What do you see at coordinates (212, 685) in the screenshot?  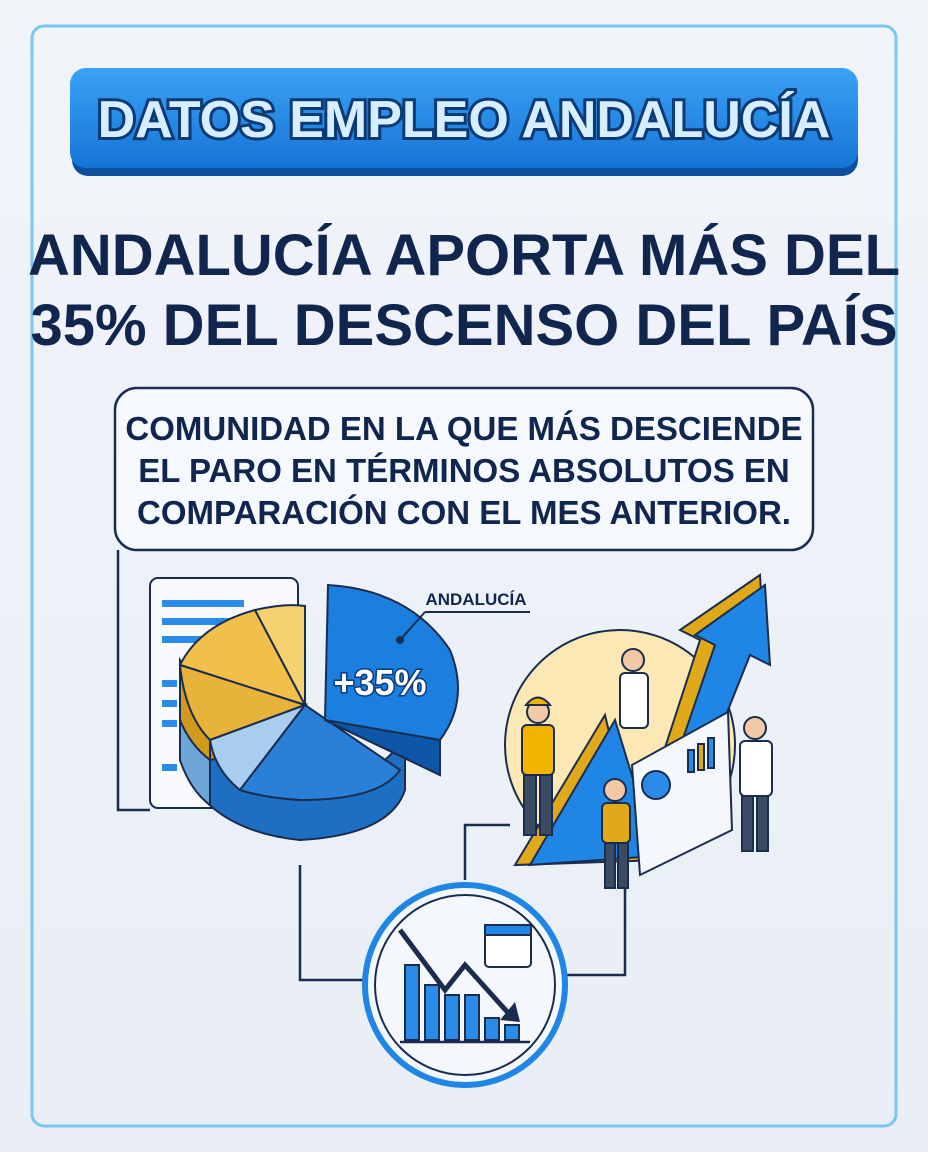 I see `document-lines` at bounding box center [212, 685].